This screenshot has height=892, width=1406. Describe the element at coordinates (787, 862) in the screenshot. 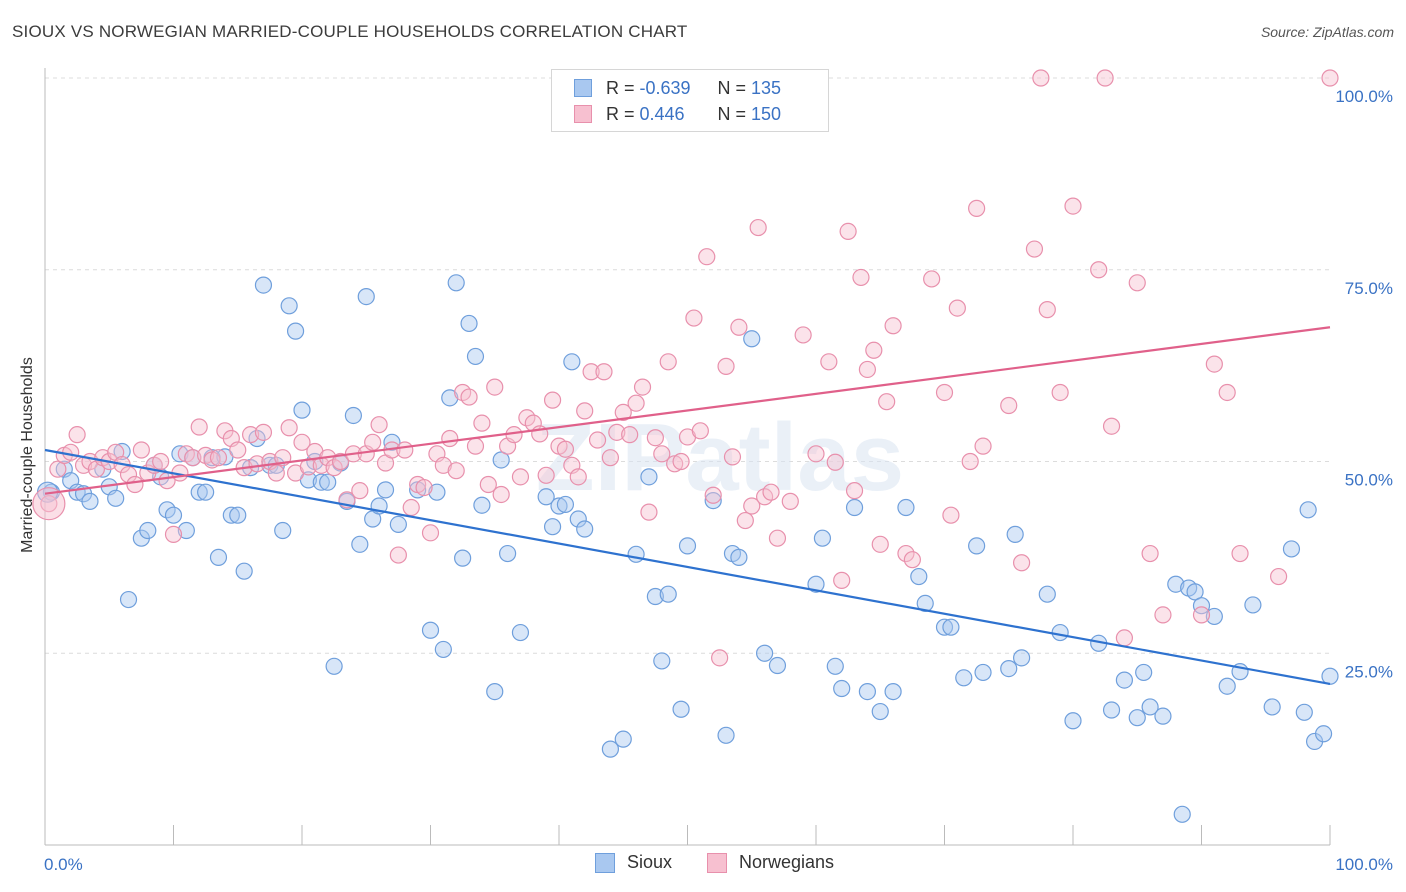

I see `legend-label-norwegians: Norwegians` at that location.